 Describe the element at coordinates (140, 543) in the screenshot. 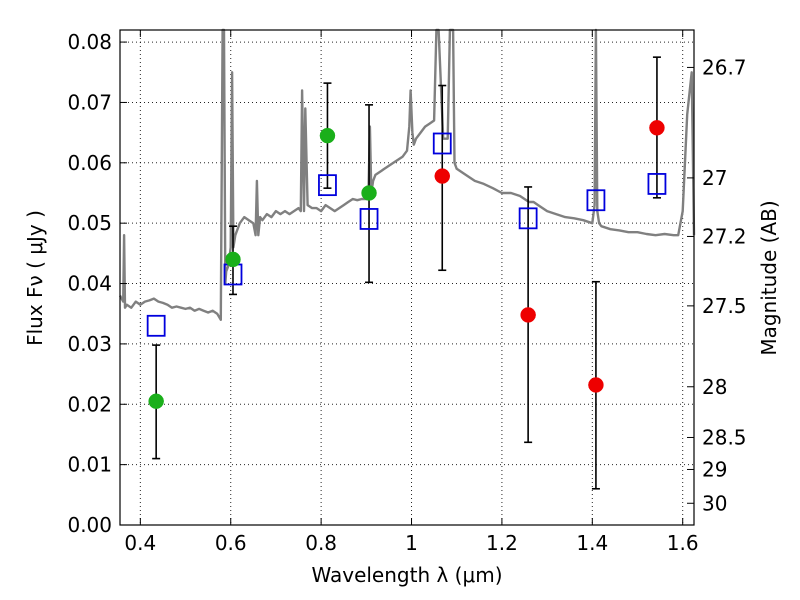

I see `x-tick-label: 0.4` at that location.